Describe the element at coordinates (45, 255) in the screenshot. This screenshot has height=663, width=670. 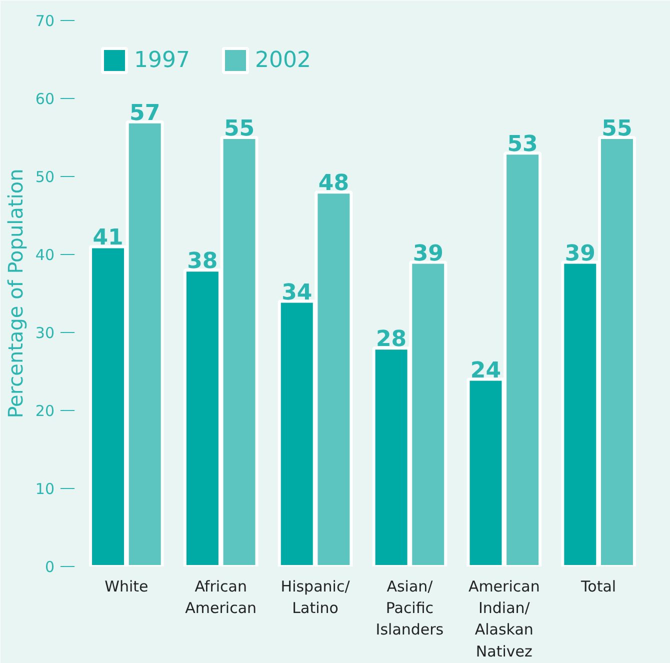
I see `y-tick-label: 40` at that location.